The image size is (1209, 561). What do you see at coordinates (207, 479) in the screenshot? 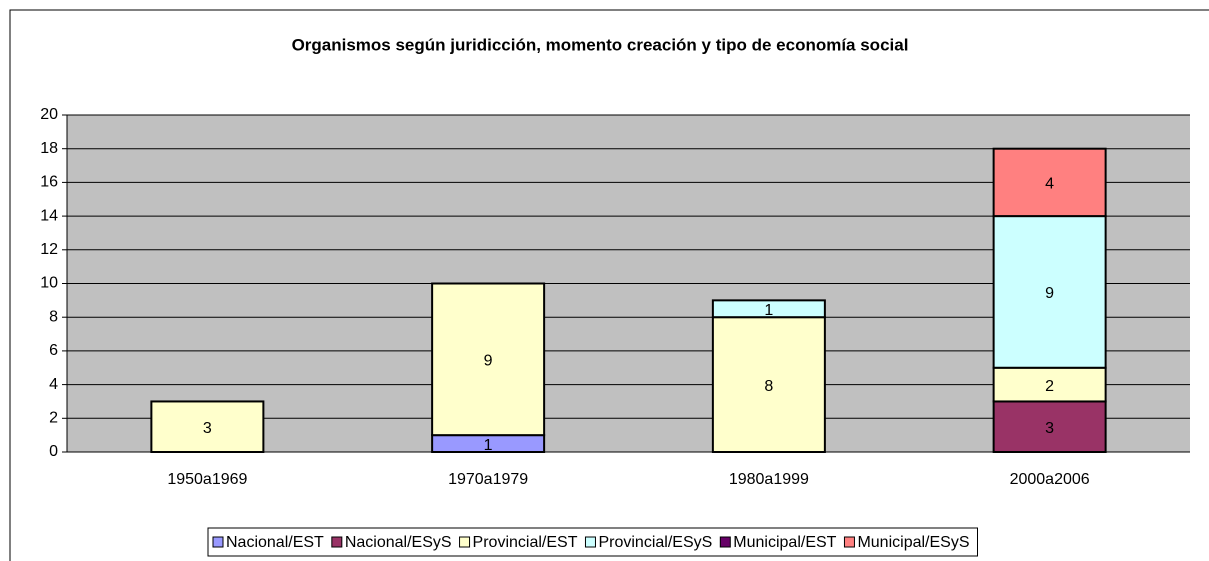
I see `x-tick-label: 1950a1969` at bounding box center [207, 479].